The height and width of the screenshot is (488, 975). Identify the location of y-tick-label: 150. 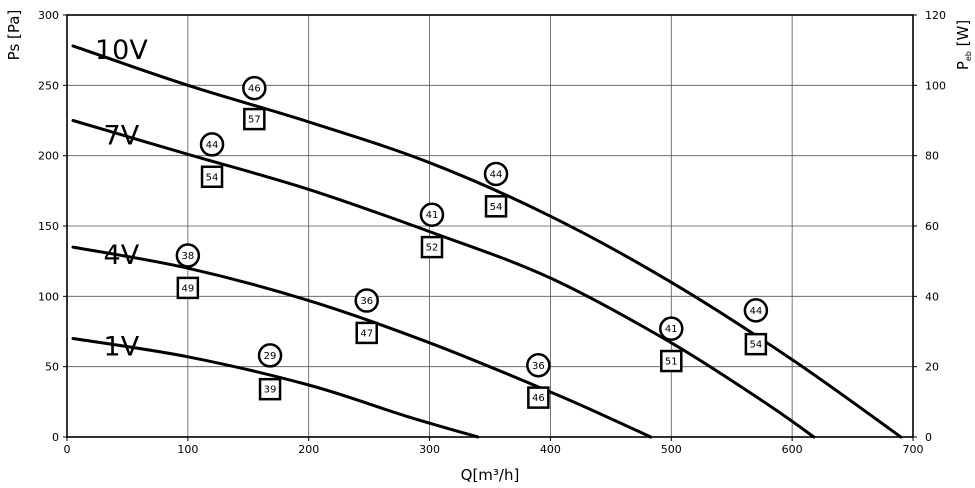
(48, 226).